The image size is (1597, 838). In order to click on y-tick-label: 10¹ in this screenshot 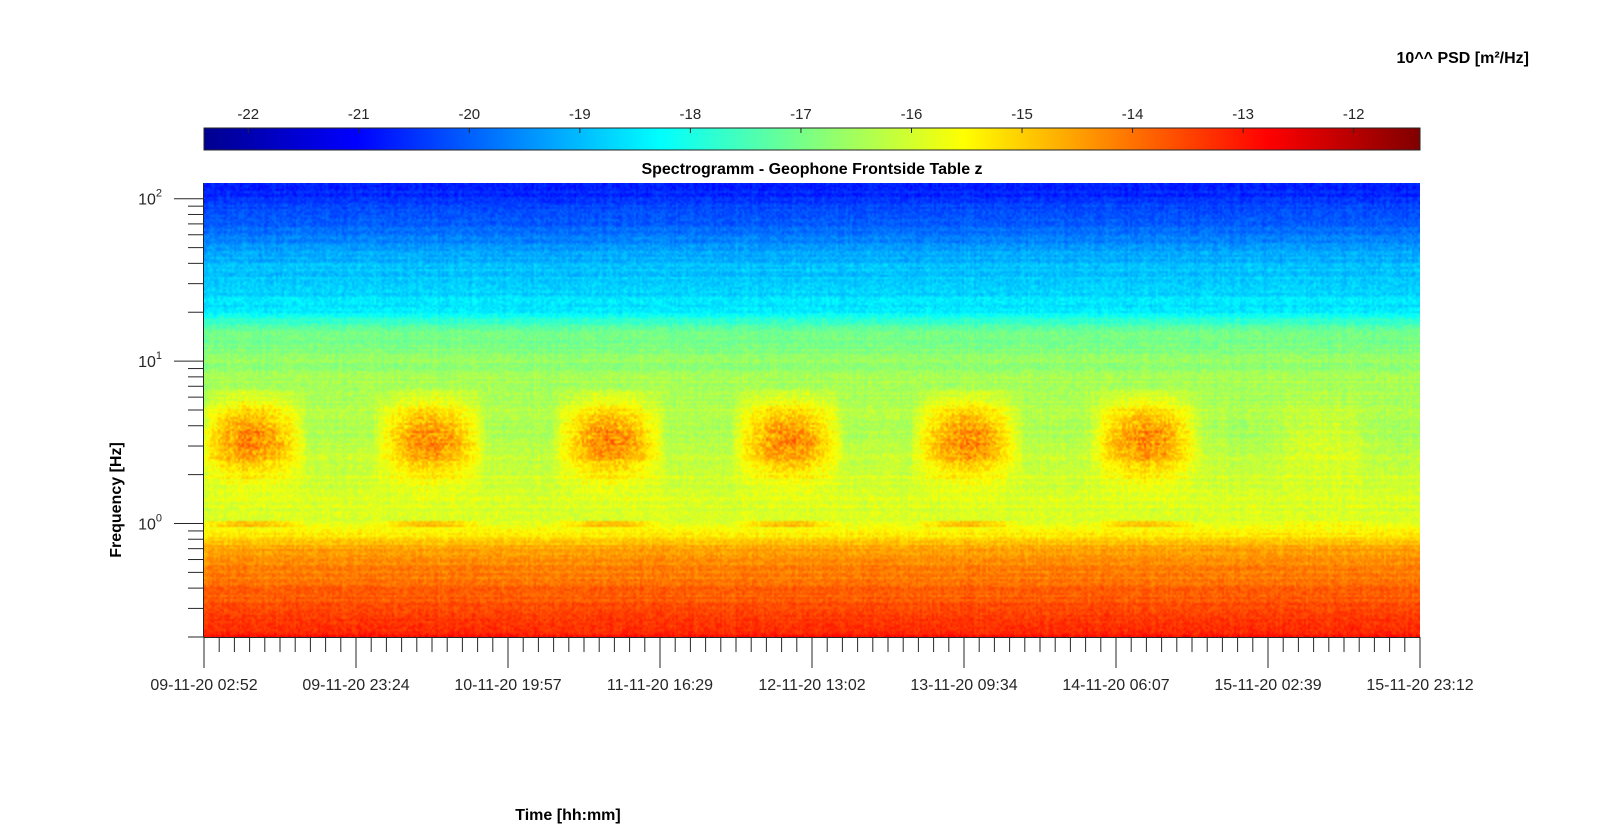, I will do `click(150, 360)`.